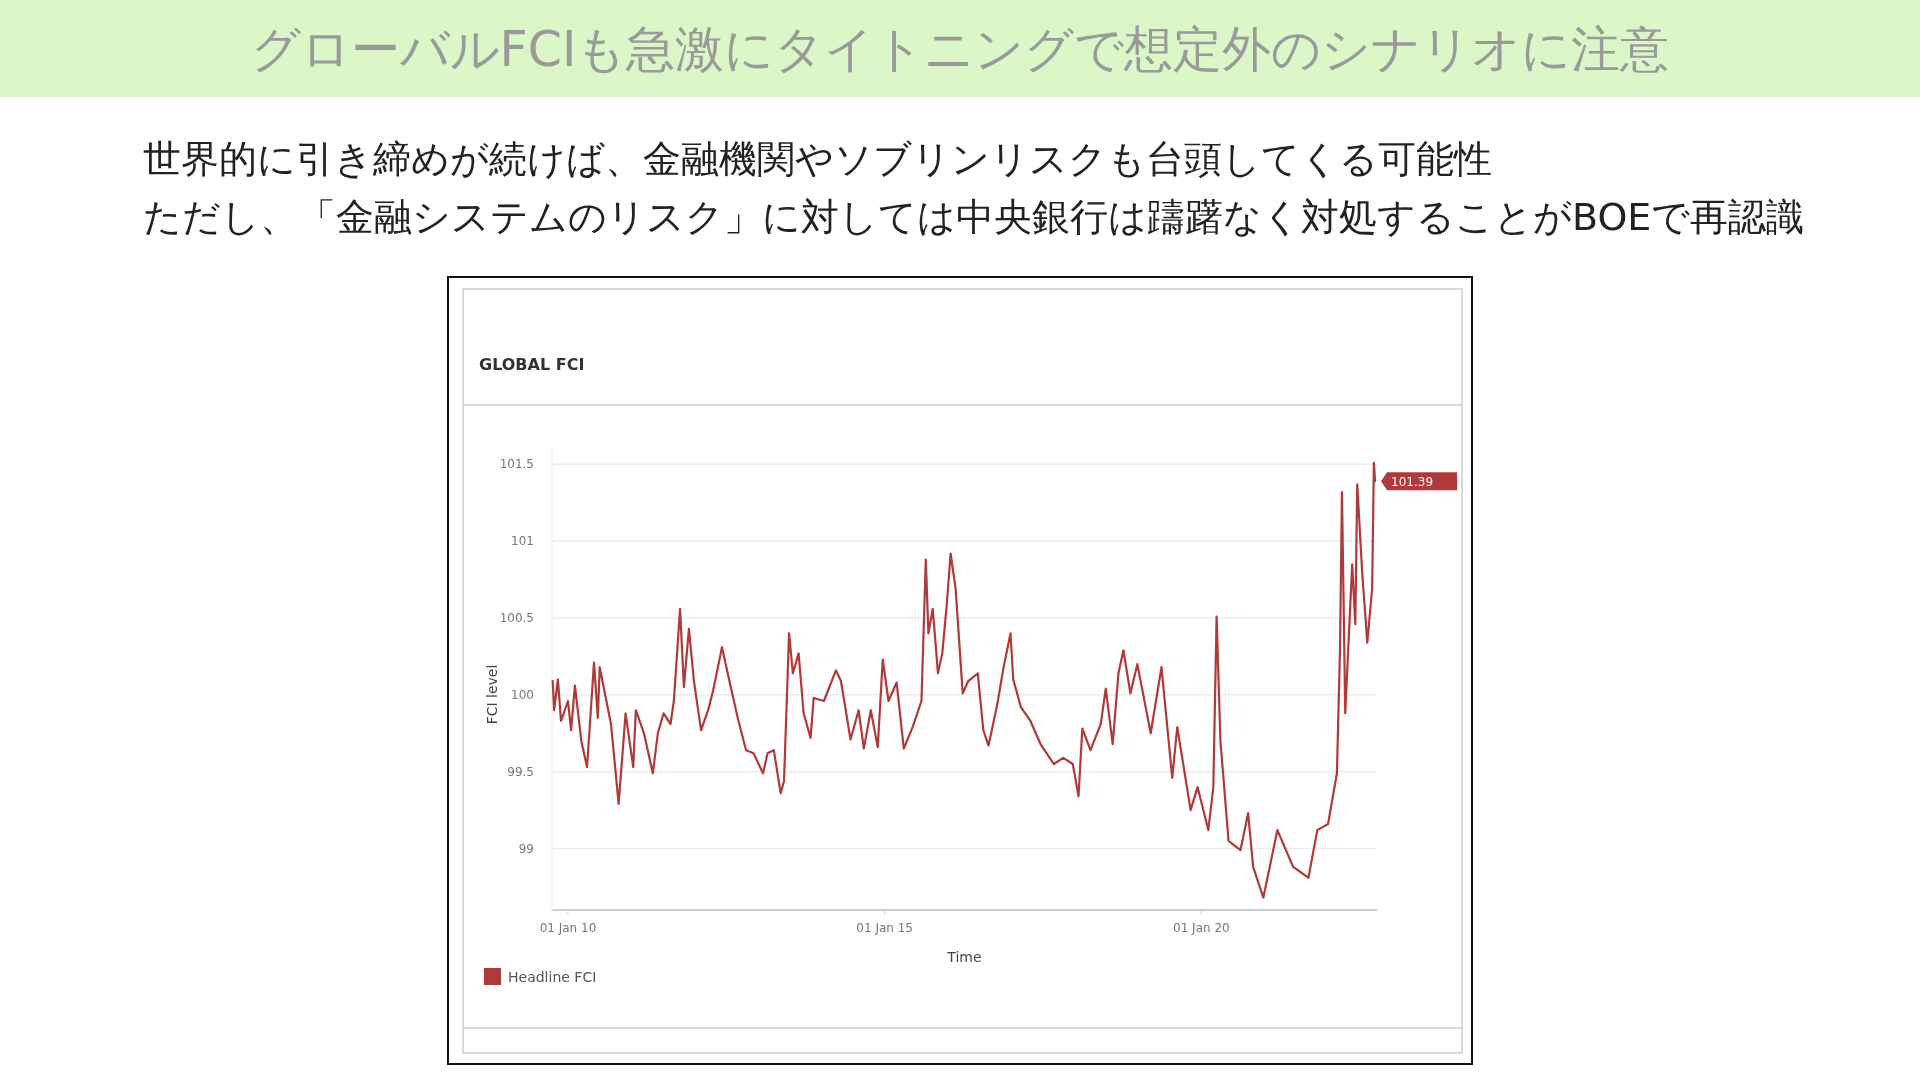  What do you see at coordinates (964, 957) in the screenshot?
I see `x-axis-title: Time` at bounding box center [964, 957].